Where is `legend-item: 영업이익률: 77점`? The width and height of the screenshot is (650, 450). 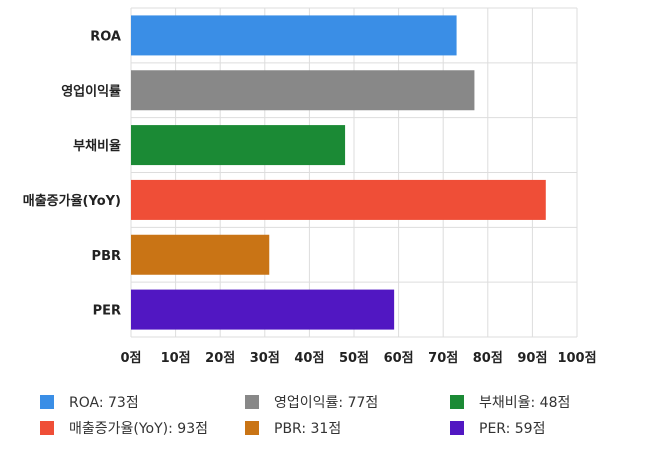 legend-item: 영업이익률: 77점 is located at coordinates (311, 402).